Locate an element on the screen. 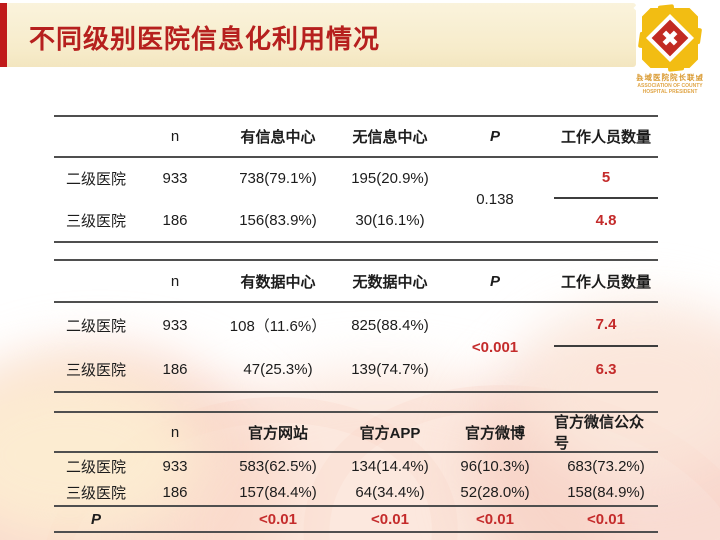 The width and height of the screenshot is (720, 540). table-cell: 825(88.4%) is located at coordinates (390, 325).